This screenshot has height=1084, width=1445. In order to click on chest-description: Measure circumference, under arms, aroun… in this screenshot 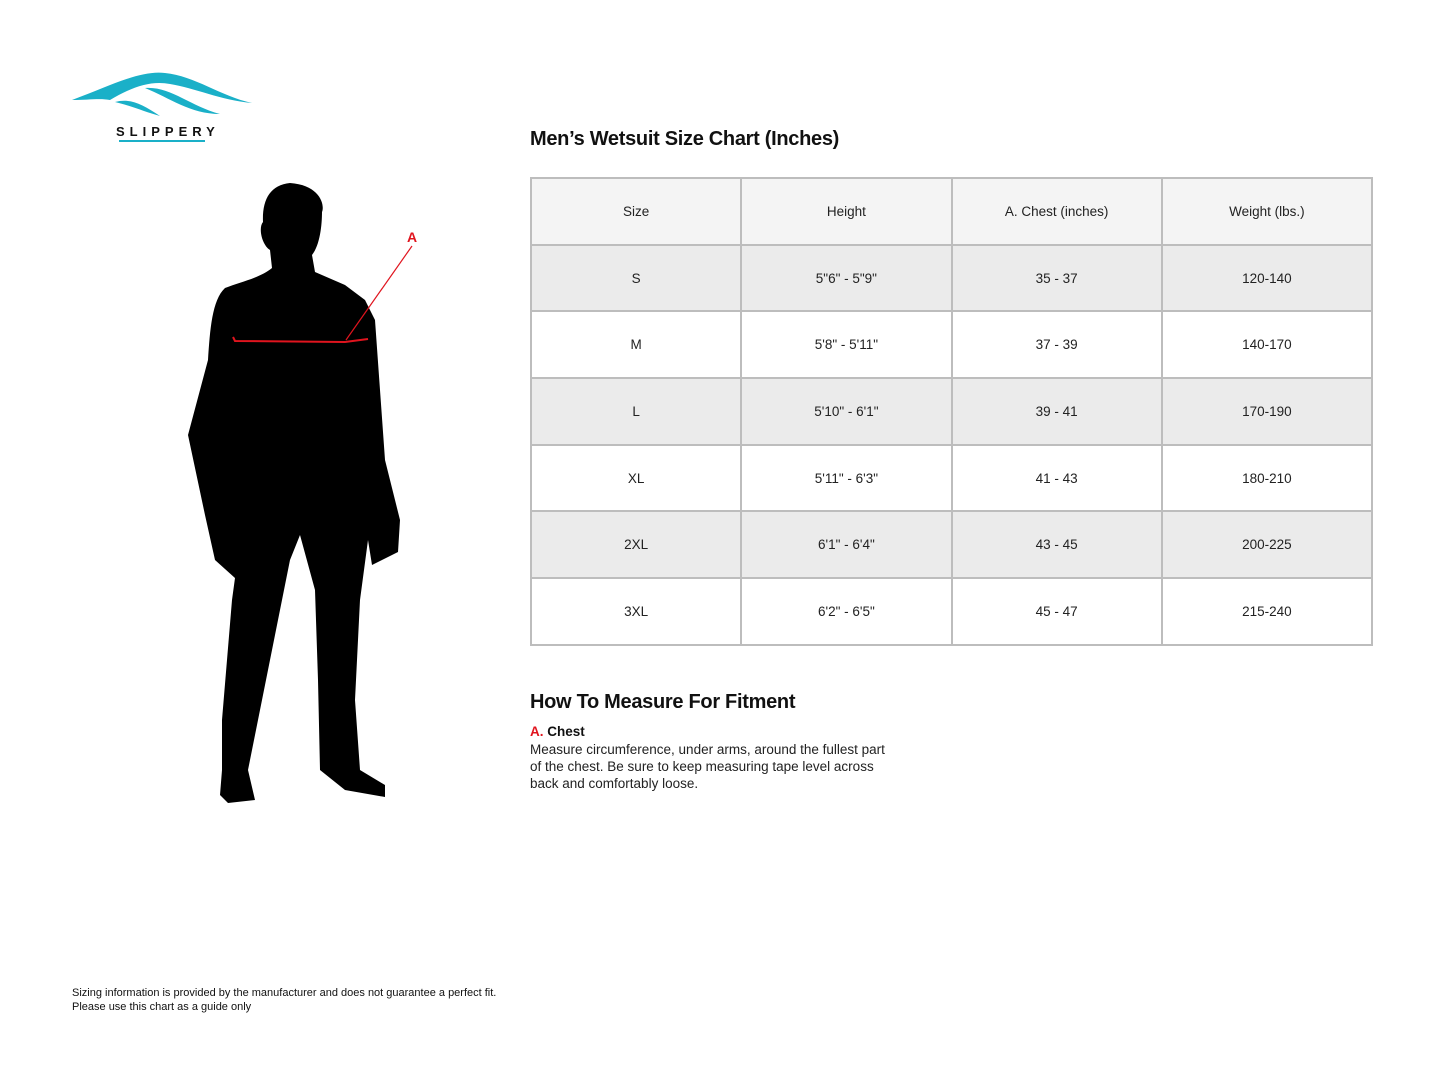, I will do `click(707, 766)`.